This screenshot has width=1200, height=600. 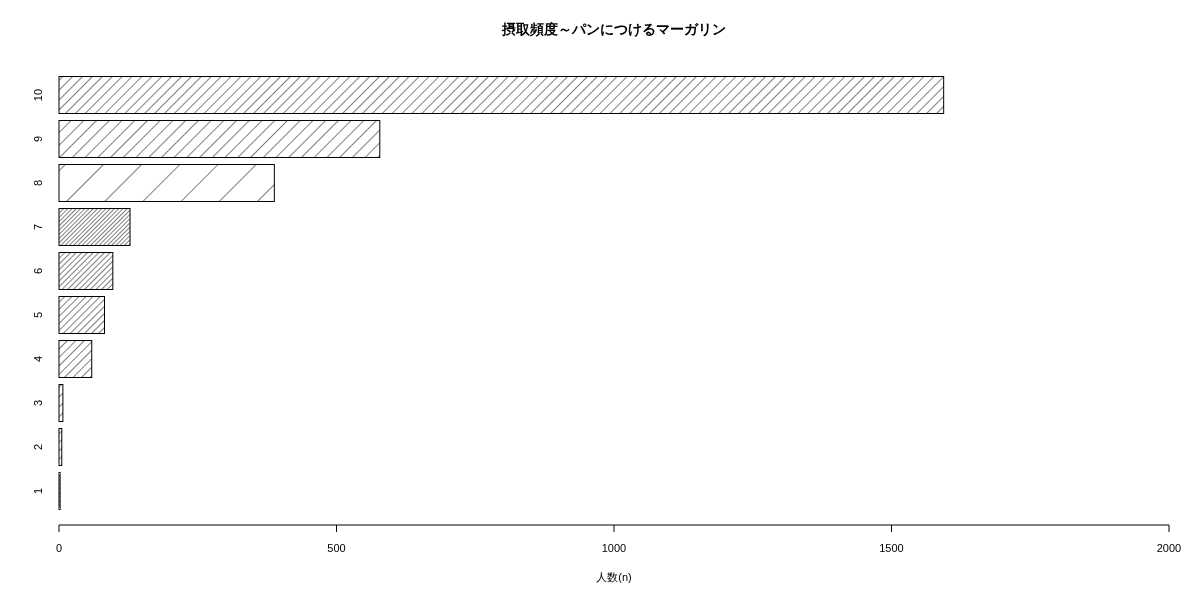 What do you see at coordinates (59, 548) in the screenshot?
I see `x-tick-label: 0` at bounding box center [59, 548].